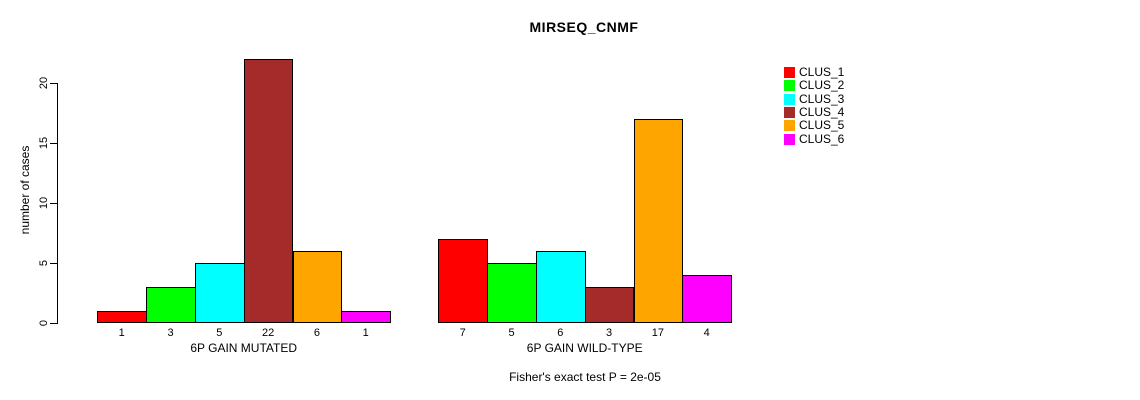 This screenshot has height=400, width=1140. I want to click on group-label-1: 6P GAIN MUTATED, so click(244, 348).